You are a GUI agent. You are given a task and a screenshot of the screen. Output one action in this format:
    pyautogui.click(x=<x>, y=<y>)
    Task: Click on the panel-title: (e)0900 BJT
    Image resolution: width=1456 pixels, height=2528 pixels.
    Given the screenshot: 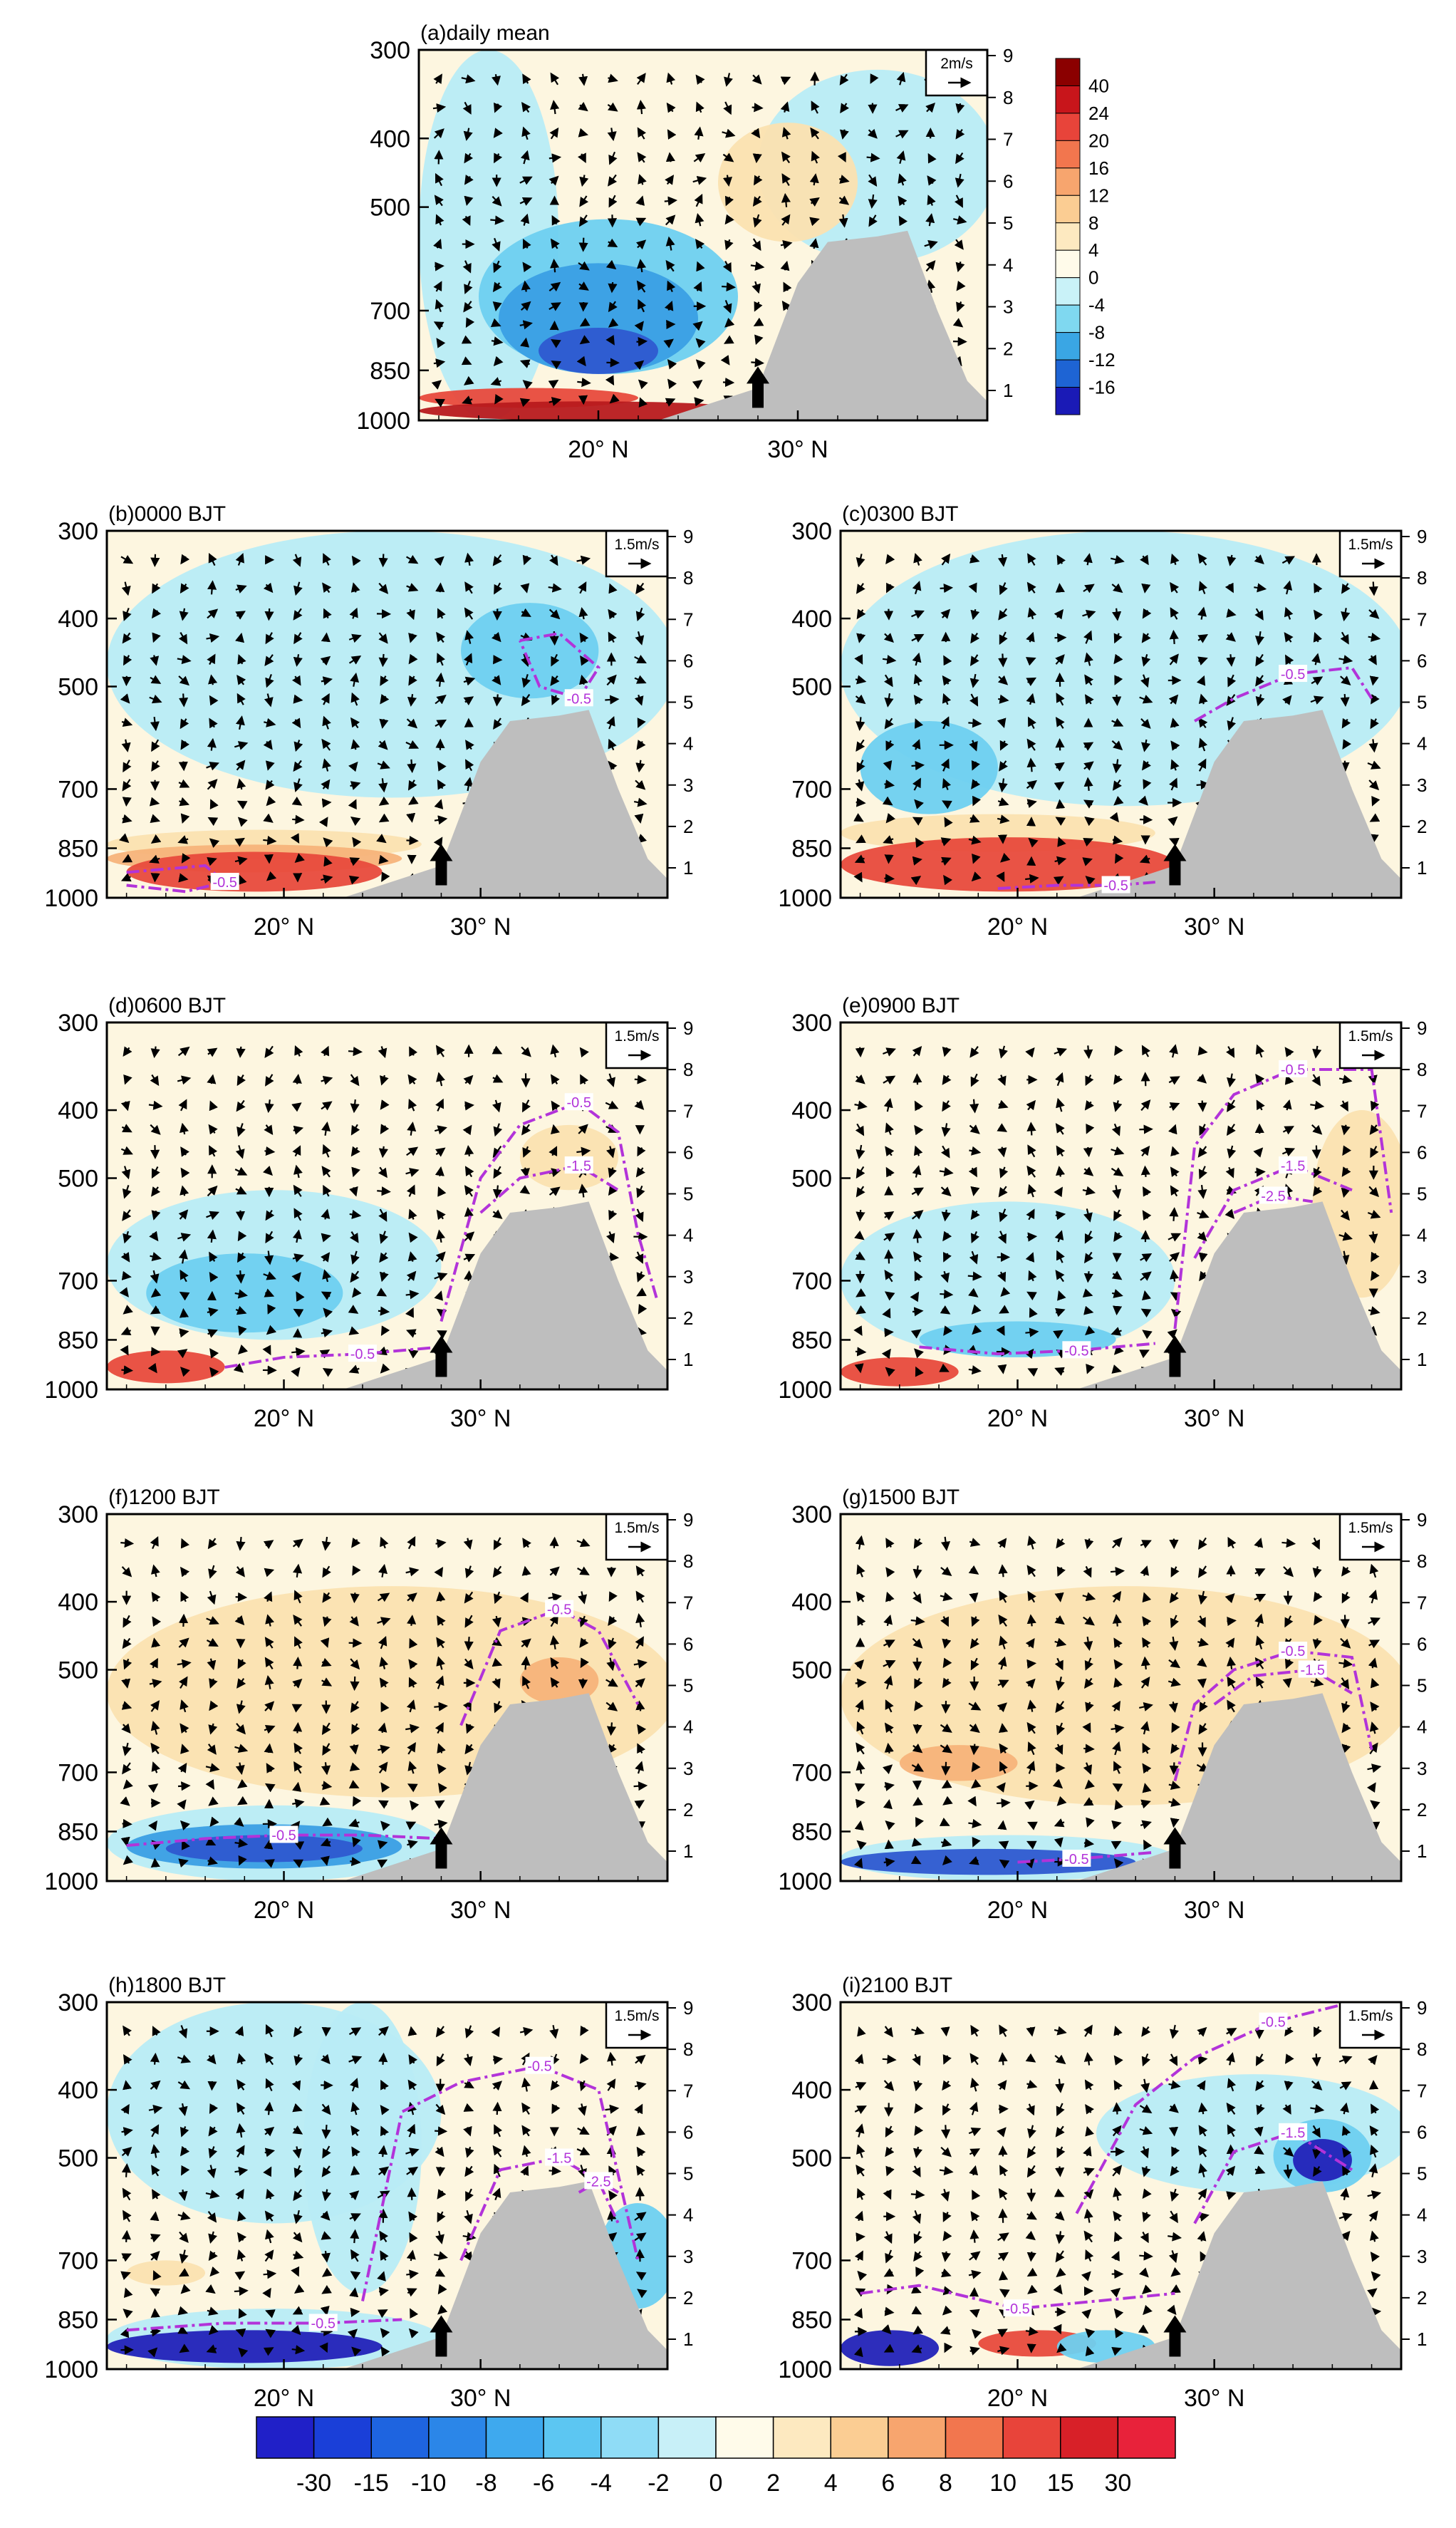 What is the action you would take?
    pyautogui.click(x=901, y=1005)
    